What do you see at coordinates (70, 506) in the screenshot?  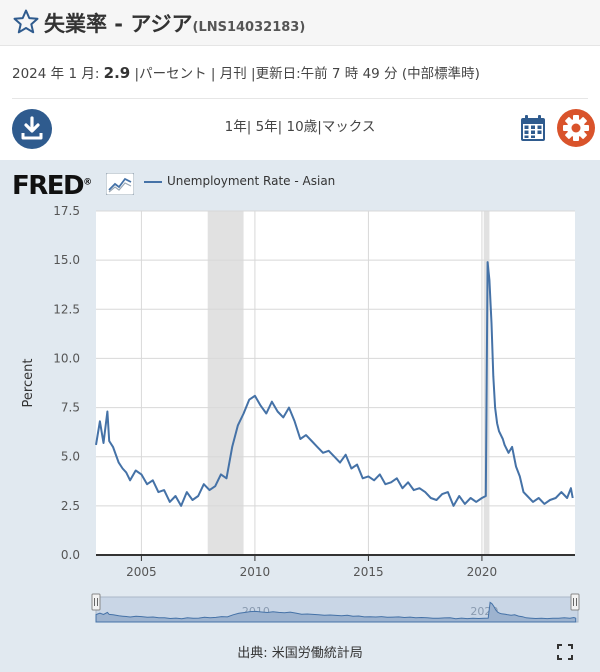 I see `y-tick-label: 2.5` at bounding box center [70, 506].